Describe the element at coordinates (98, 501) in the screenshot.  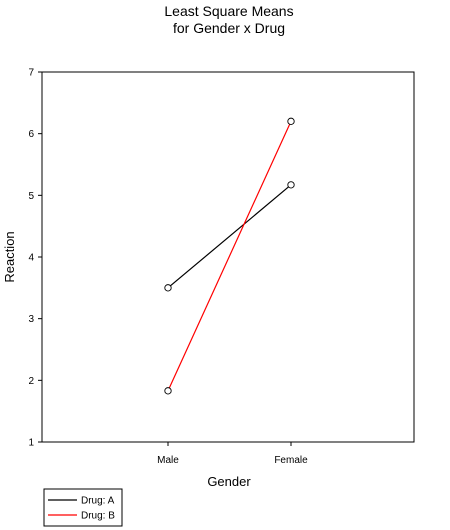
I see `legend-label-1: Drug: A` at that location.